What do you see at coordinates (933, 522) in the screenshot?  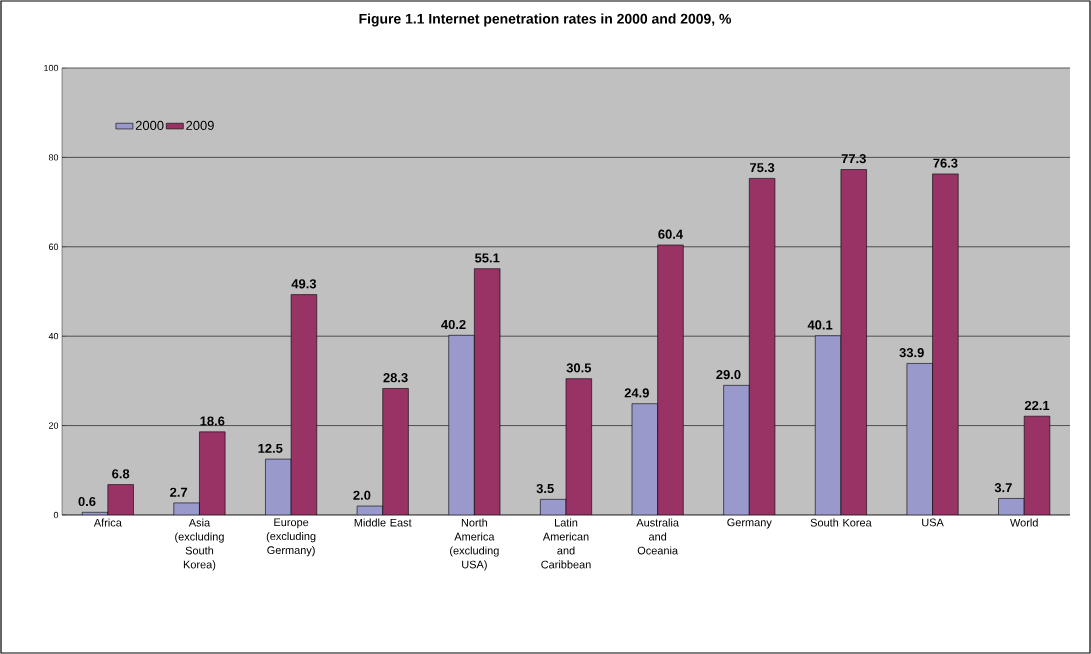 I see `x-tick-label: USA` at bounding box center [933, 522].